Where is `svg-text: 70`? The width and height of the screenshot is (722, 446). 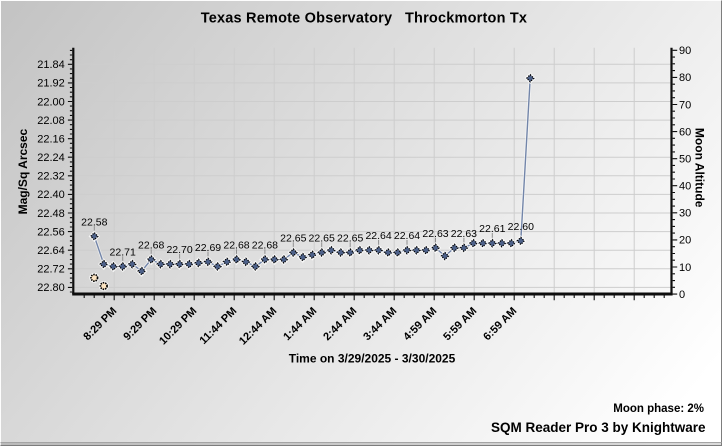
svg-text: 70 is located at coordinates (685, 105).